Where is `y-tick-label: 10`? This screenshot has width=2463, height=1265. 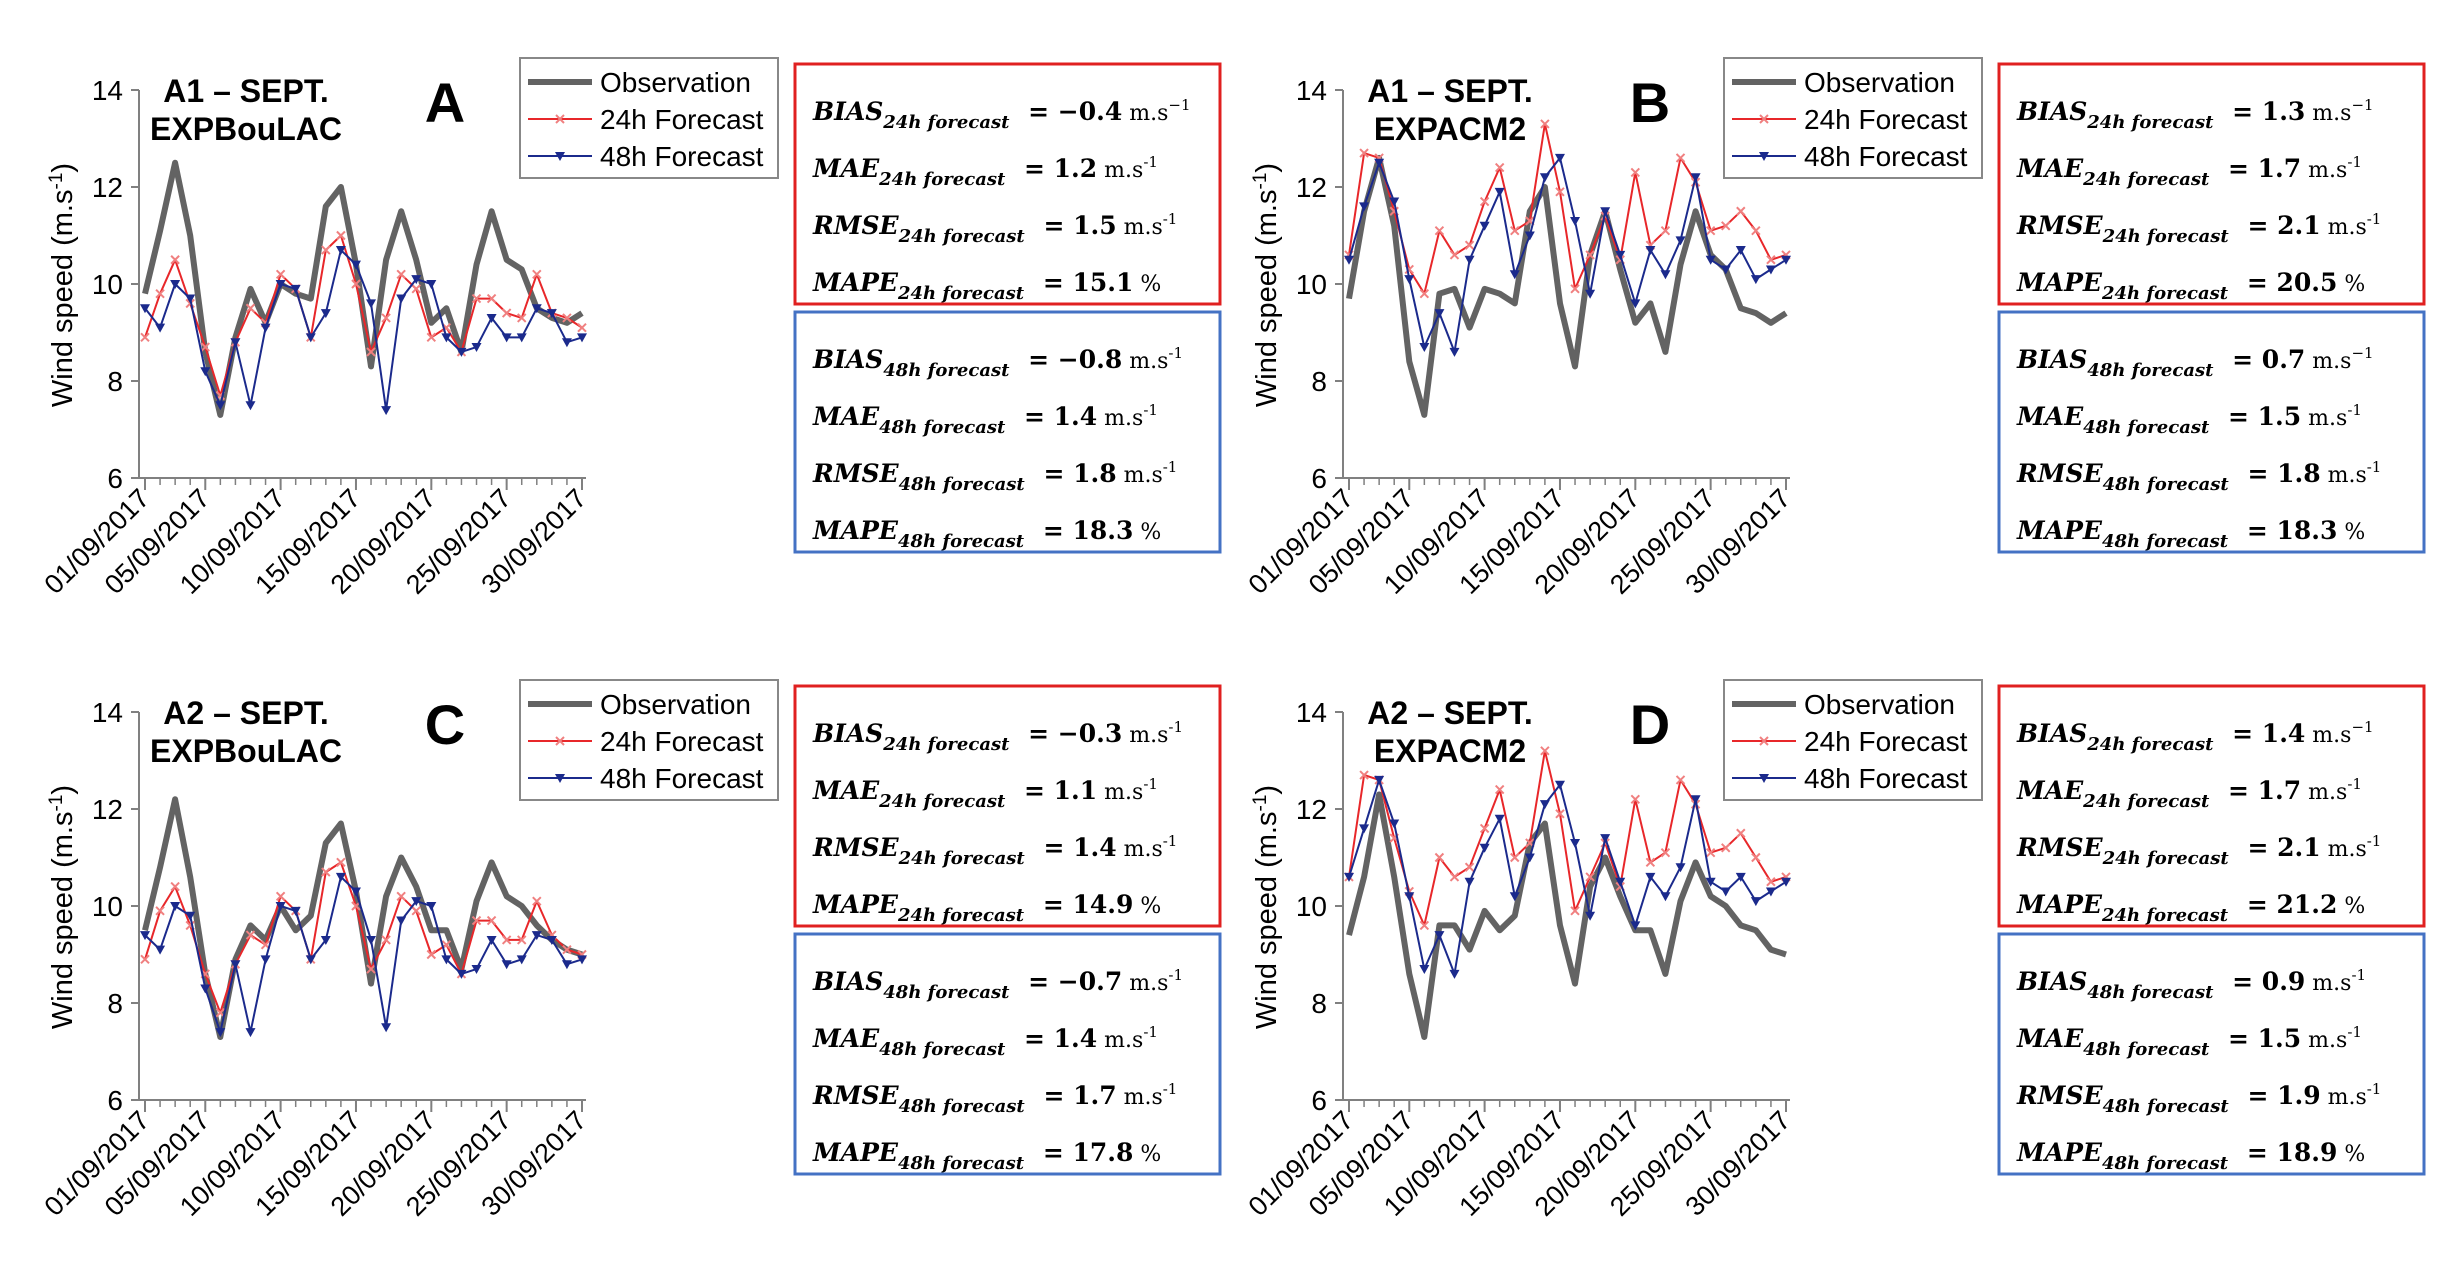
y-tick-label: 10 is located at coordinates (1311, 906).